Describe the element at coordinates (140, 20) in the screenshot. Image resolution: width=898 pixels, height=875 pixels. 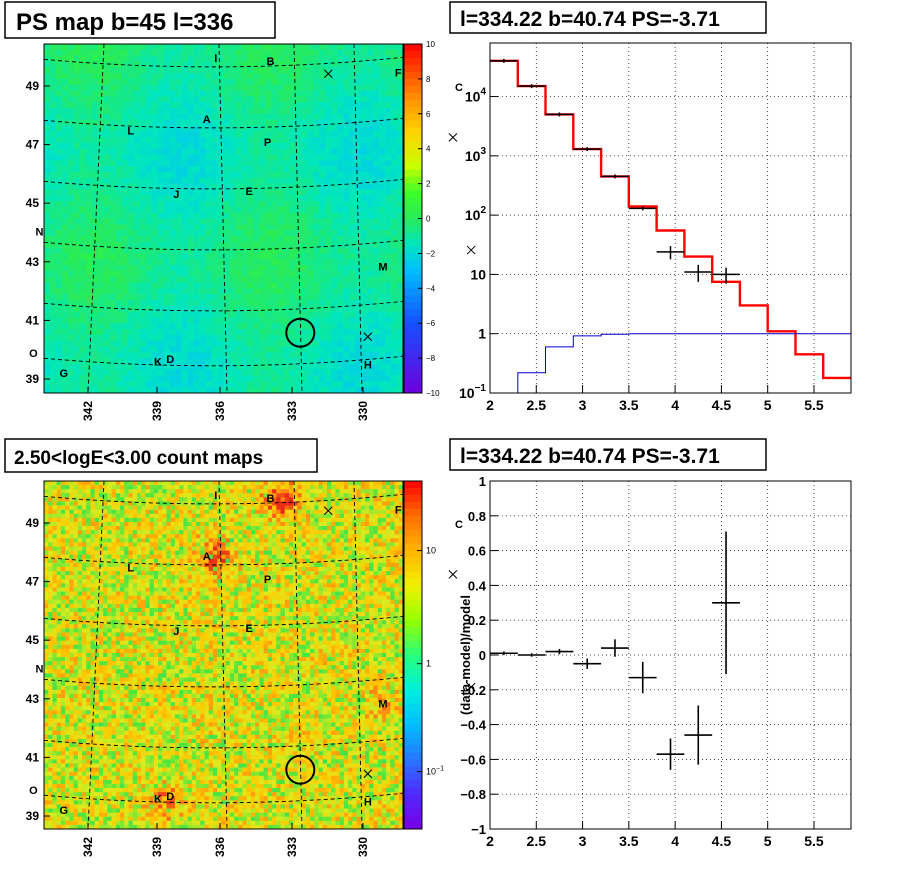
I see `panel-1-title-box: PS map b=45 l=336` at that location.